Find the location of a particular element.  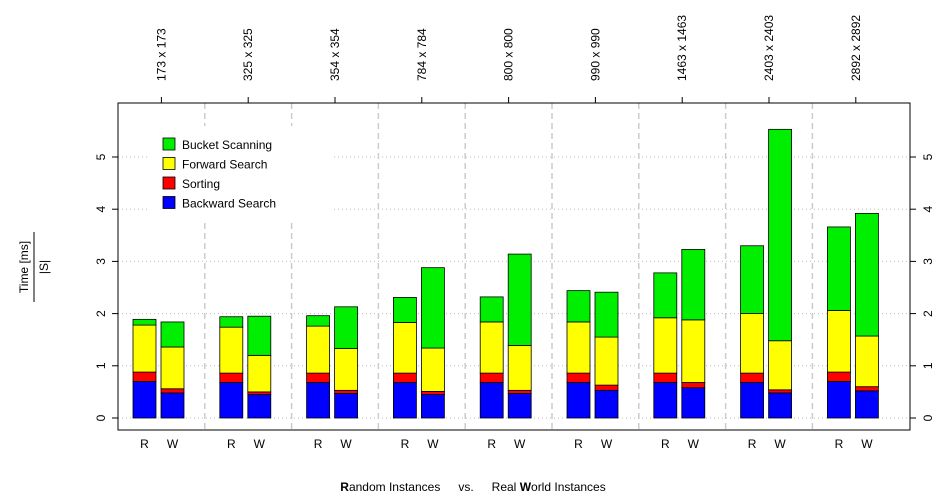

legend-label: Bucket Scanning is located at coordinates (227, 145).